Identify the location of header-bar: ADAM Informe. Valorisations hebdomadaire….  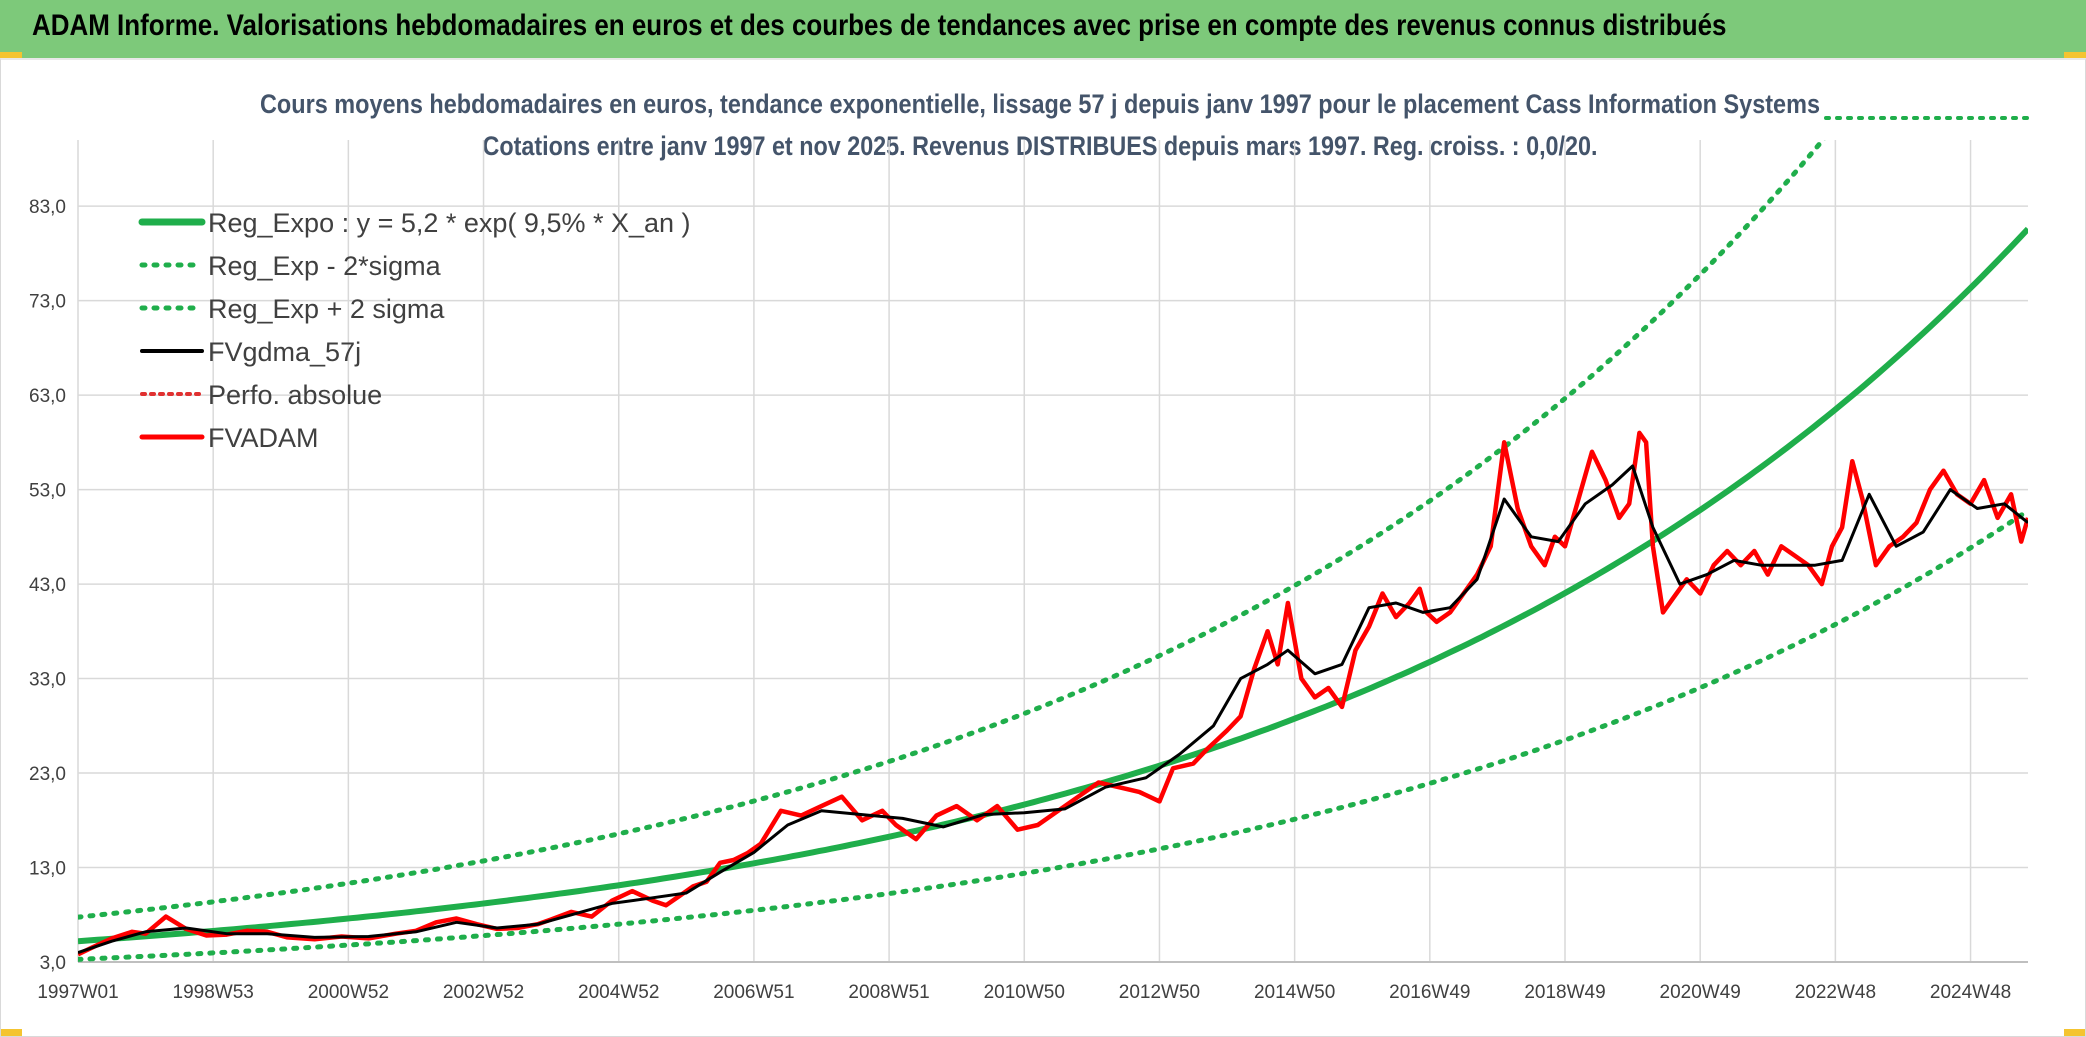
(1043, 29).